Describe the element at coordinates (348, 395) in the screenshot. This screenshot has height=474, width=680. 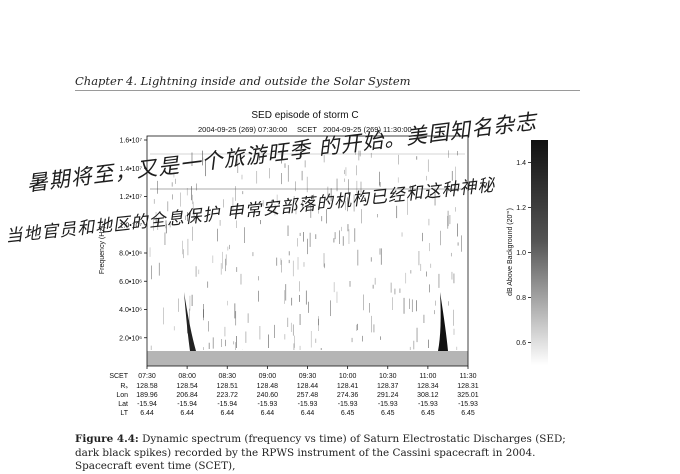
I see `ephemeris-cell-lon-5: 274.36` at that location.